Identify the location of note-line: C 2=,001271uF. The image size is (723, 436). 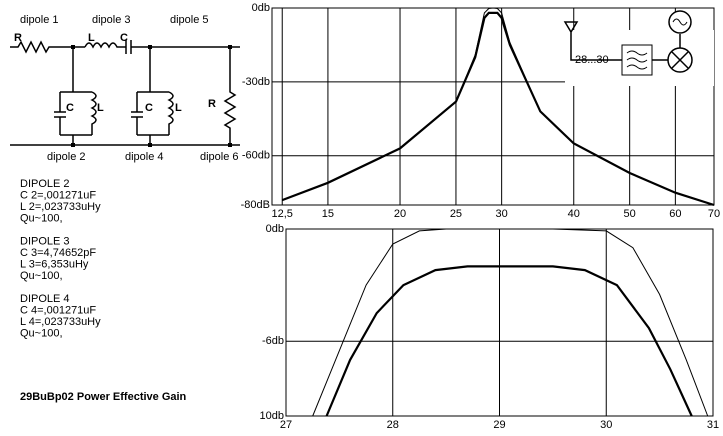
(58, 195).